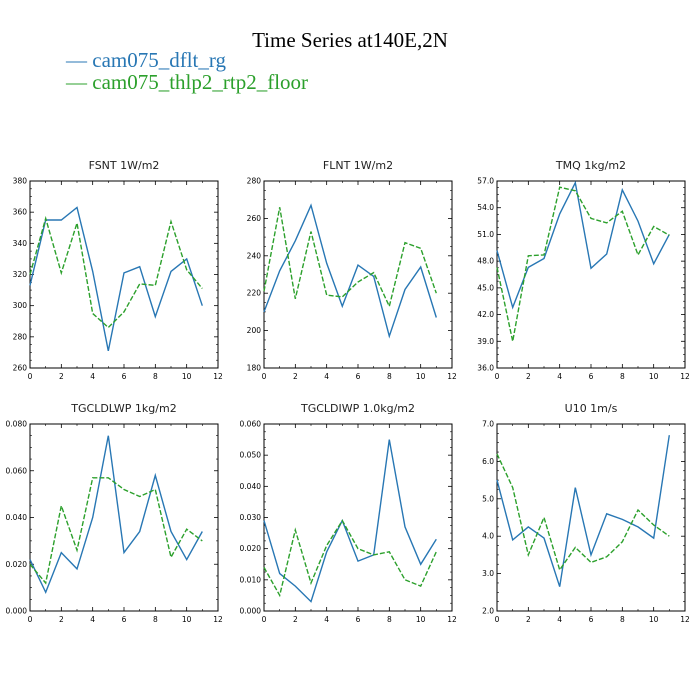 Image resolution: width=700 pixels, height=700 pixels. What do you see at coordinates (124, 165) in the screenshot?
I see `panel-title: FSNT 1W/m2` at bounding box center [124, 165].